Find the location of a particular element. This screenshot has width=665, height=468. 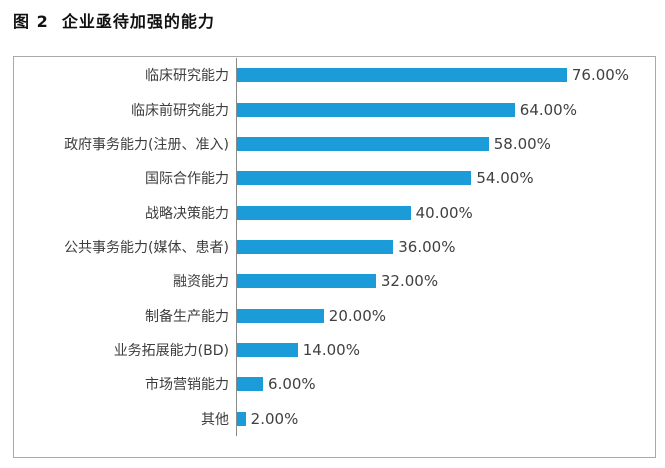

bar-row: 其他 2.00% is located at coordinates (329, 418).